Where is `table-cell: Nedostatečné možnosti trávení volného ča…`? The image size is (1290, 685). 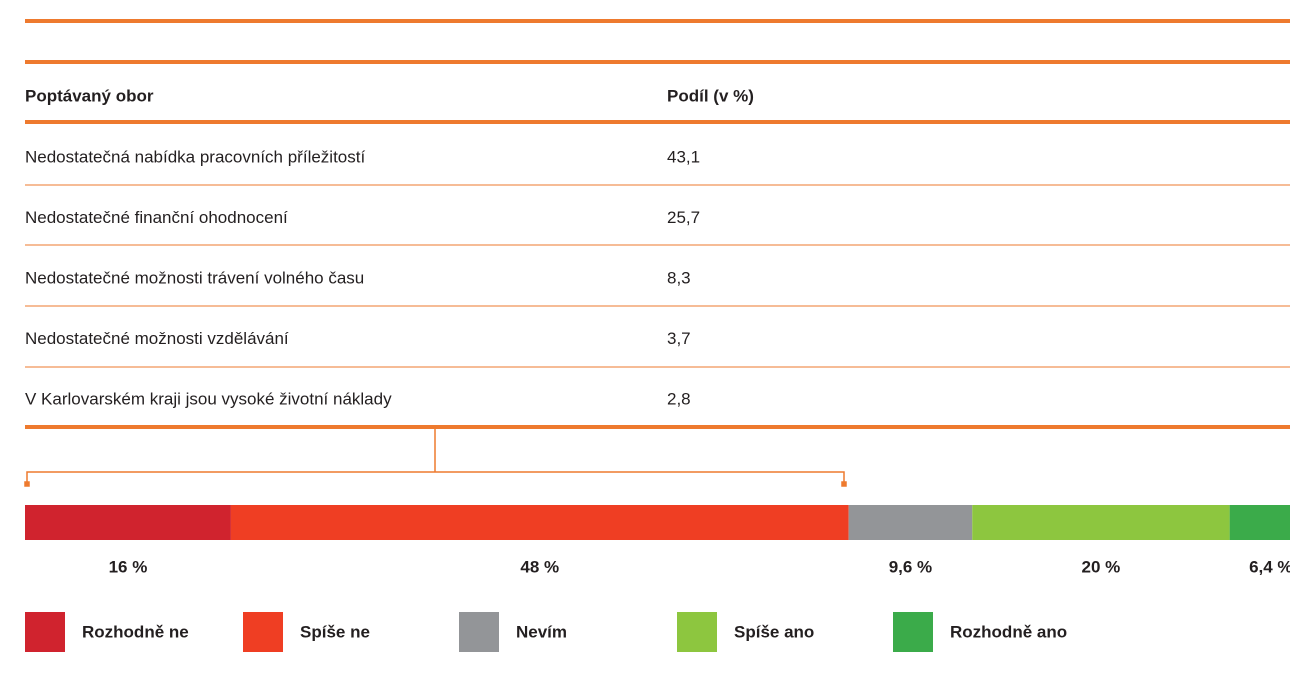
table-cell: Nedostatečné možnosti trávení volného ča… is located at coordinates (194, 277).